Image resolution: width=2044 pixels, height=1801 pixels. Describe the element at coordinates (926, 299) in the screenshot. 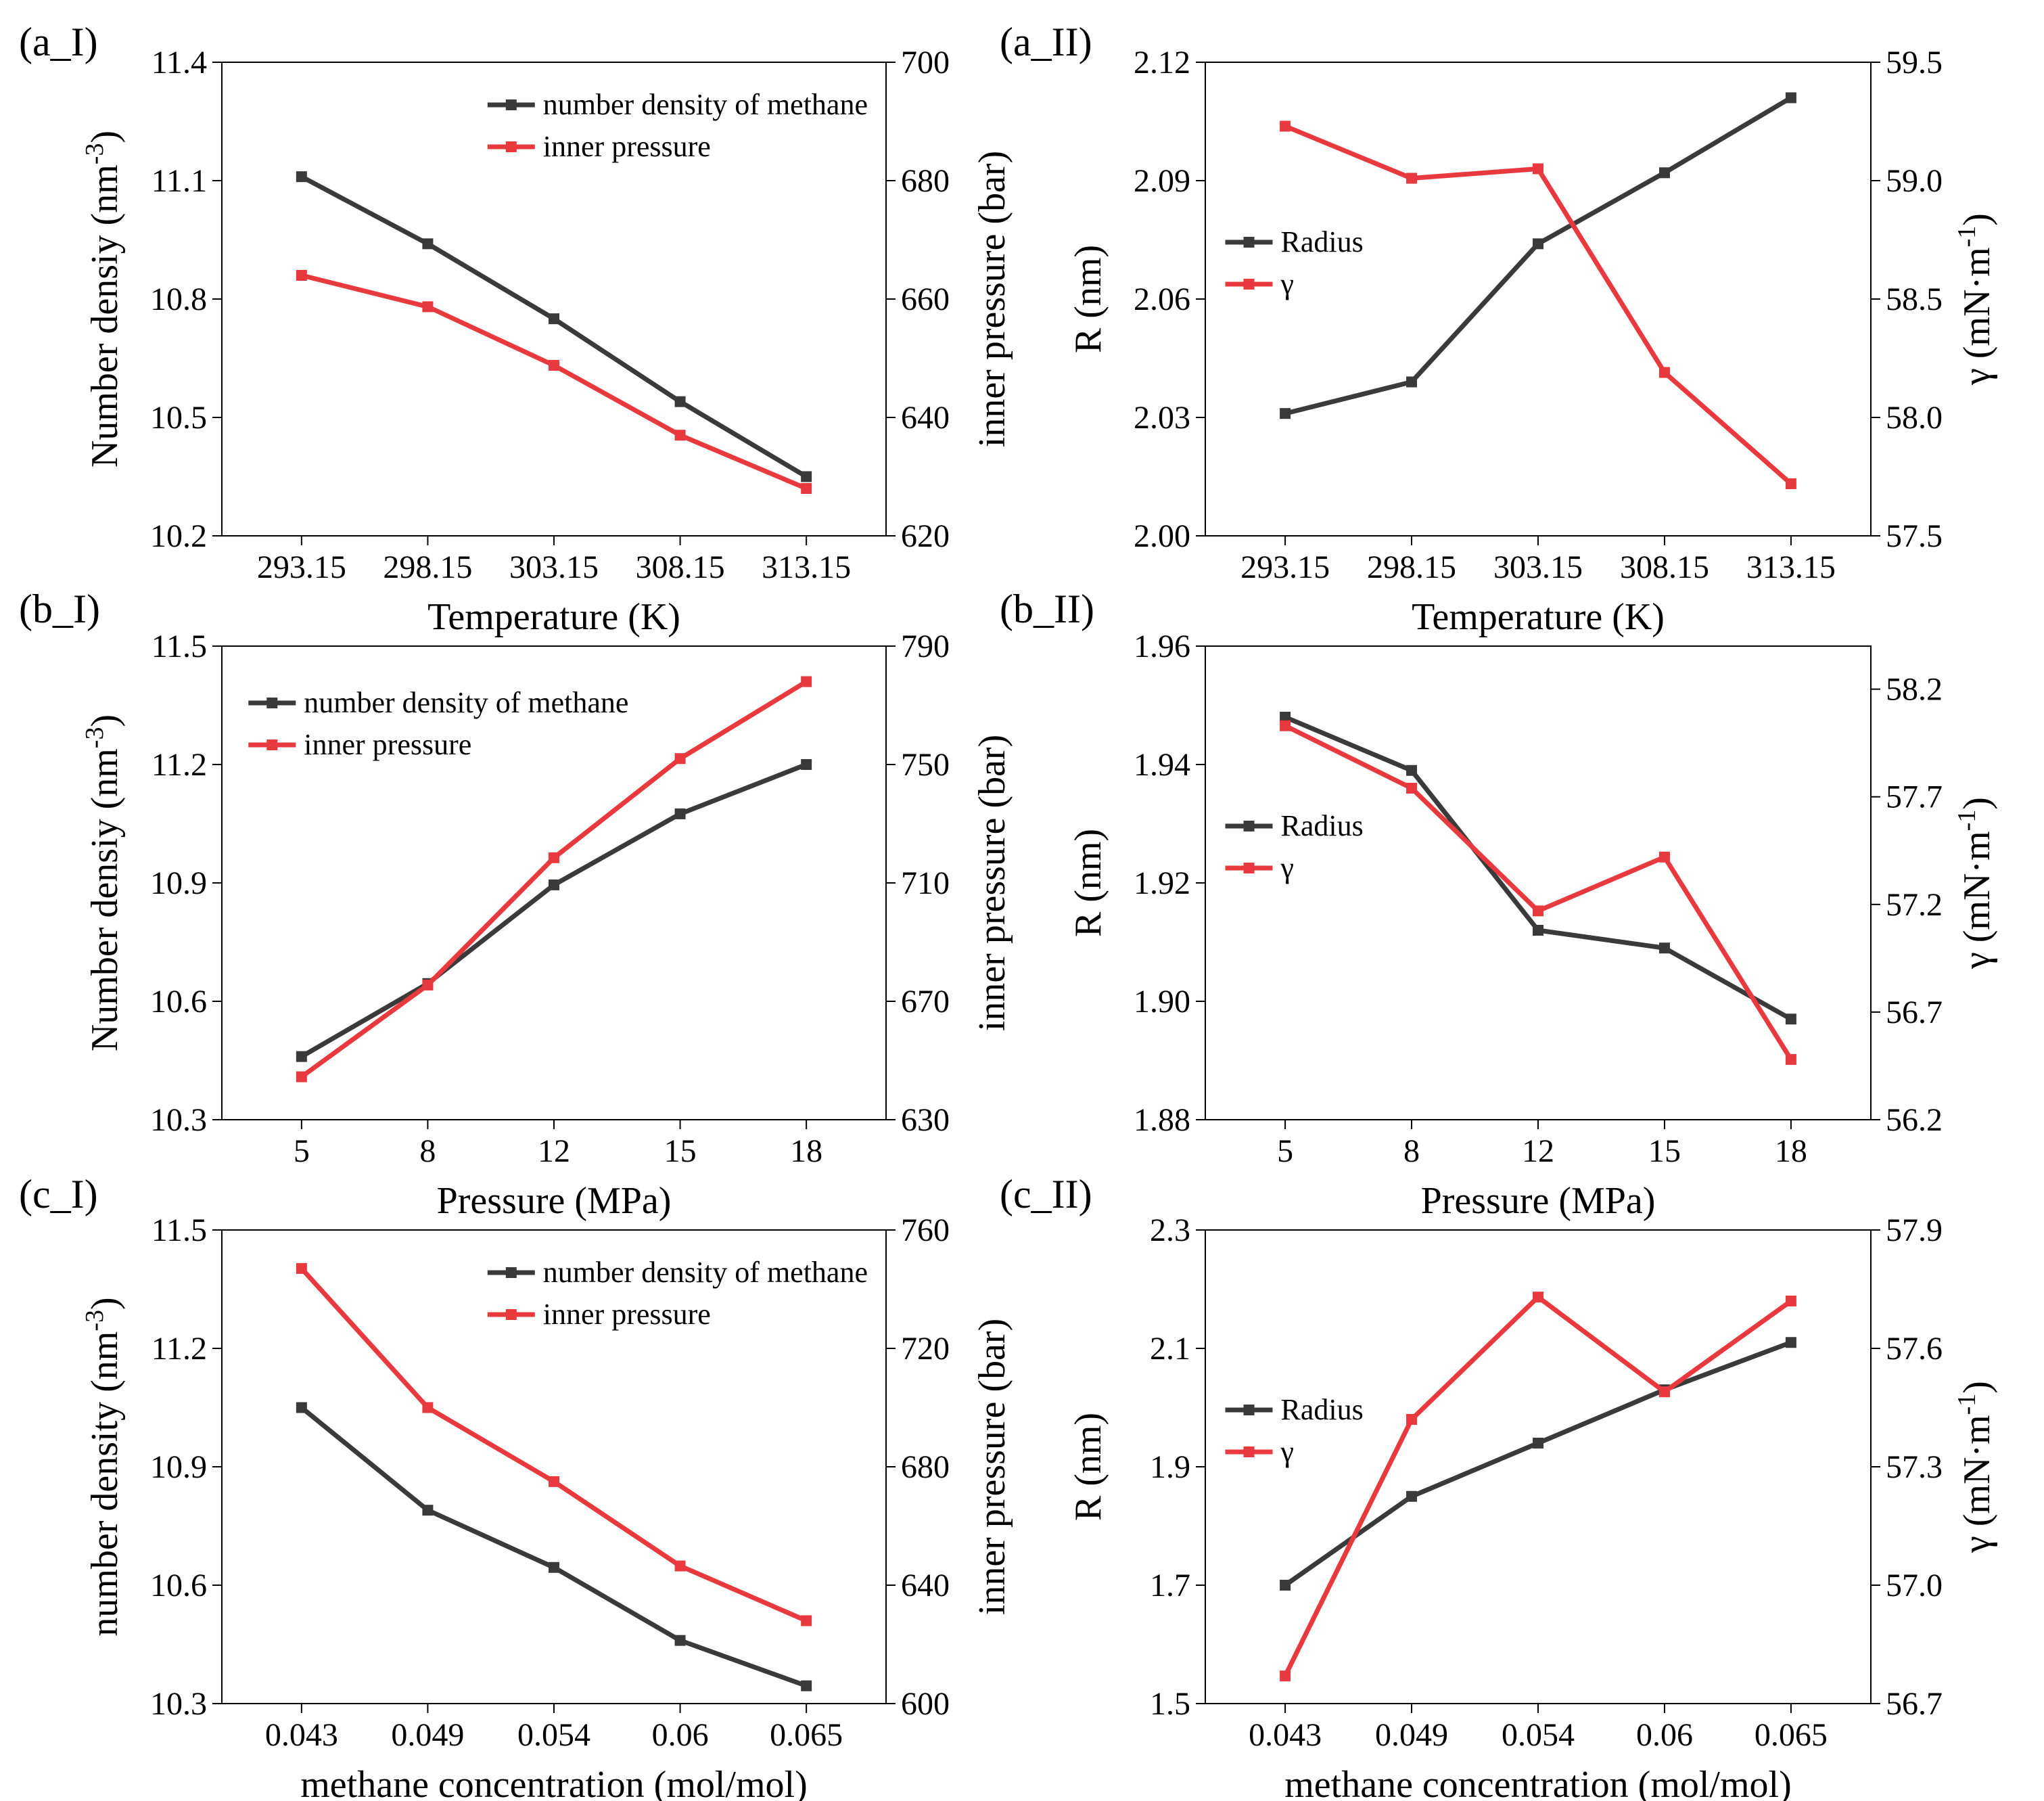

I see `right-tick-label: 660` at that location.